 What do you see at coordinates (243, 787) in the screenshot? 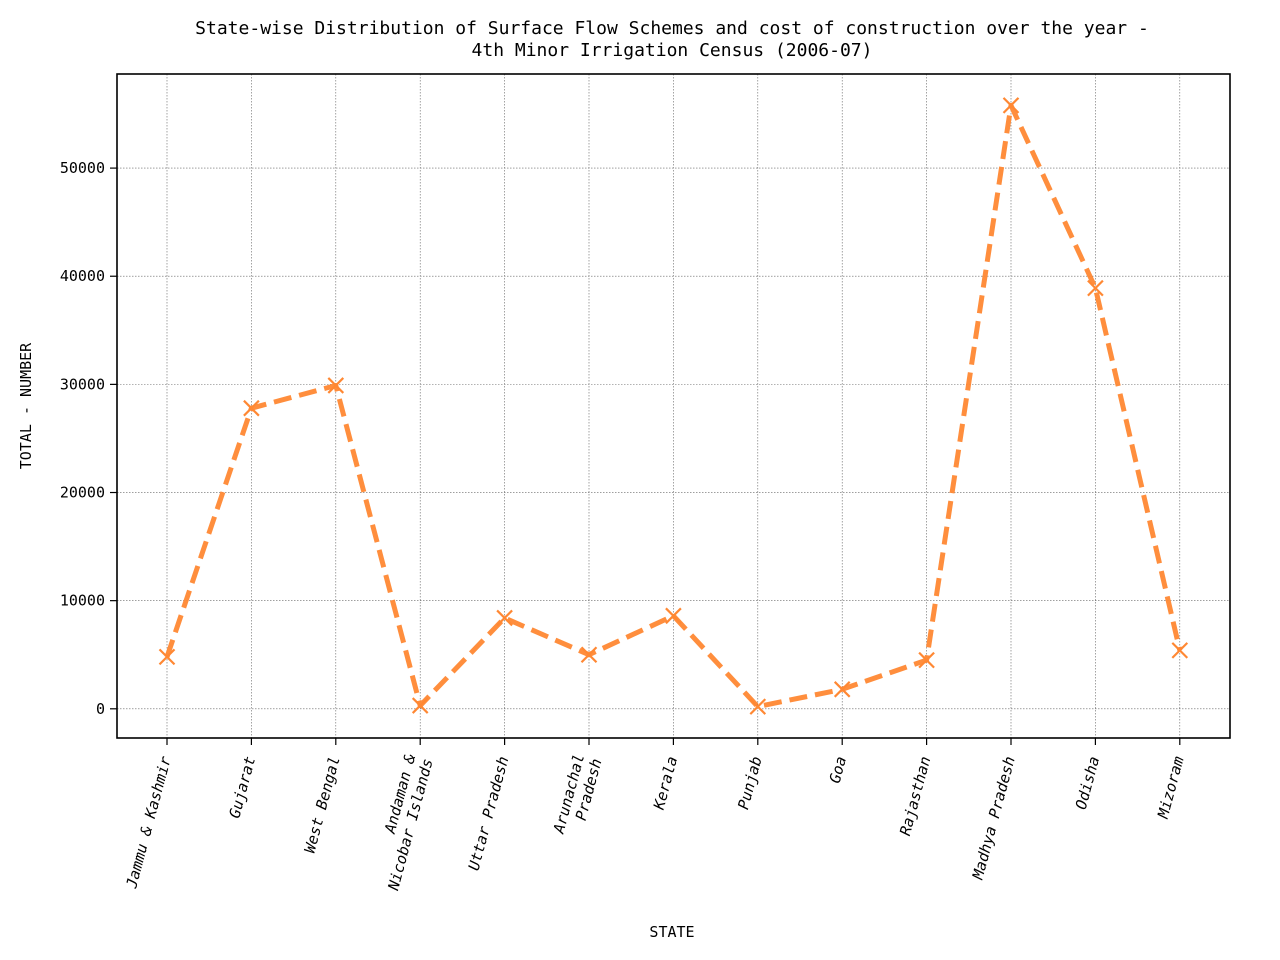
I see `x-tick-label: Gujarat` at bounding box center [243, 787].